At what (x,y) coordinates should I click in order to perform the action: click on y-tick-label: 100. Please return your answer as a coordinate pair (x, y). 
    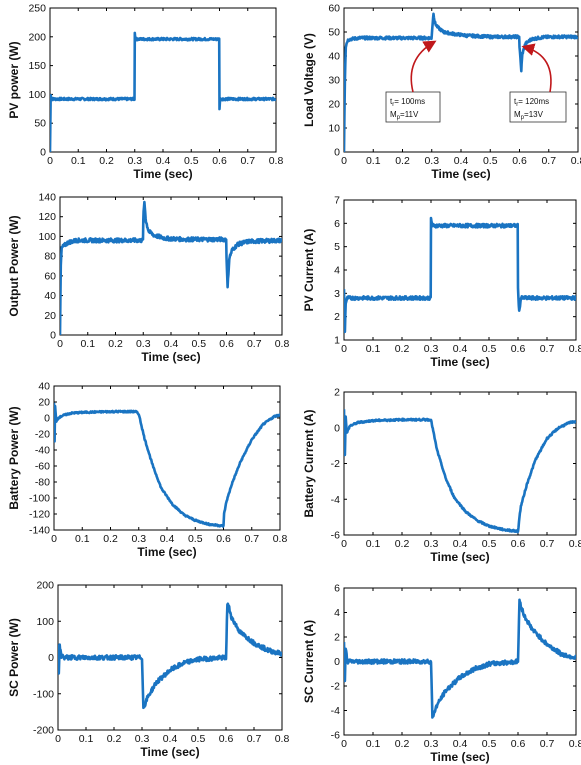
    Looking at the image, I should click on (37, 95).